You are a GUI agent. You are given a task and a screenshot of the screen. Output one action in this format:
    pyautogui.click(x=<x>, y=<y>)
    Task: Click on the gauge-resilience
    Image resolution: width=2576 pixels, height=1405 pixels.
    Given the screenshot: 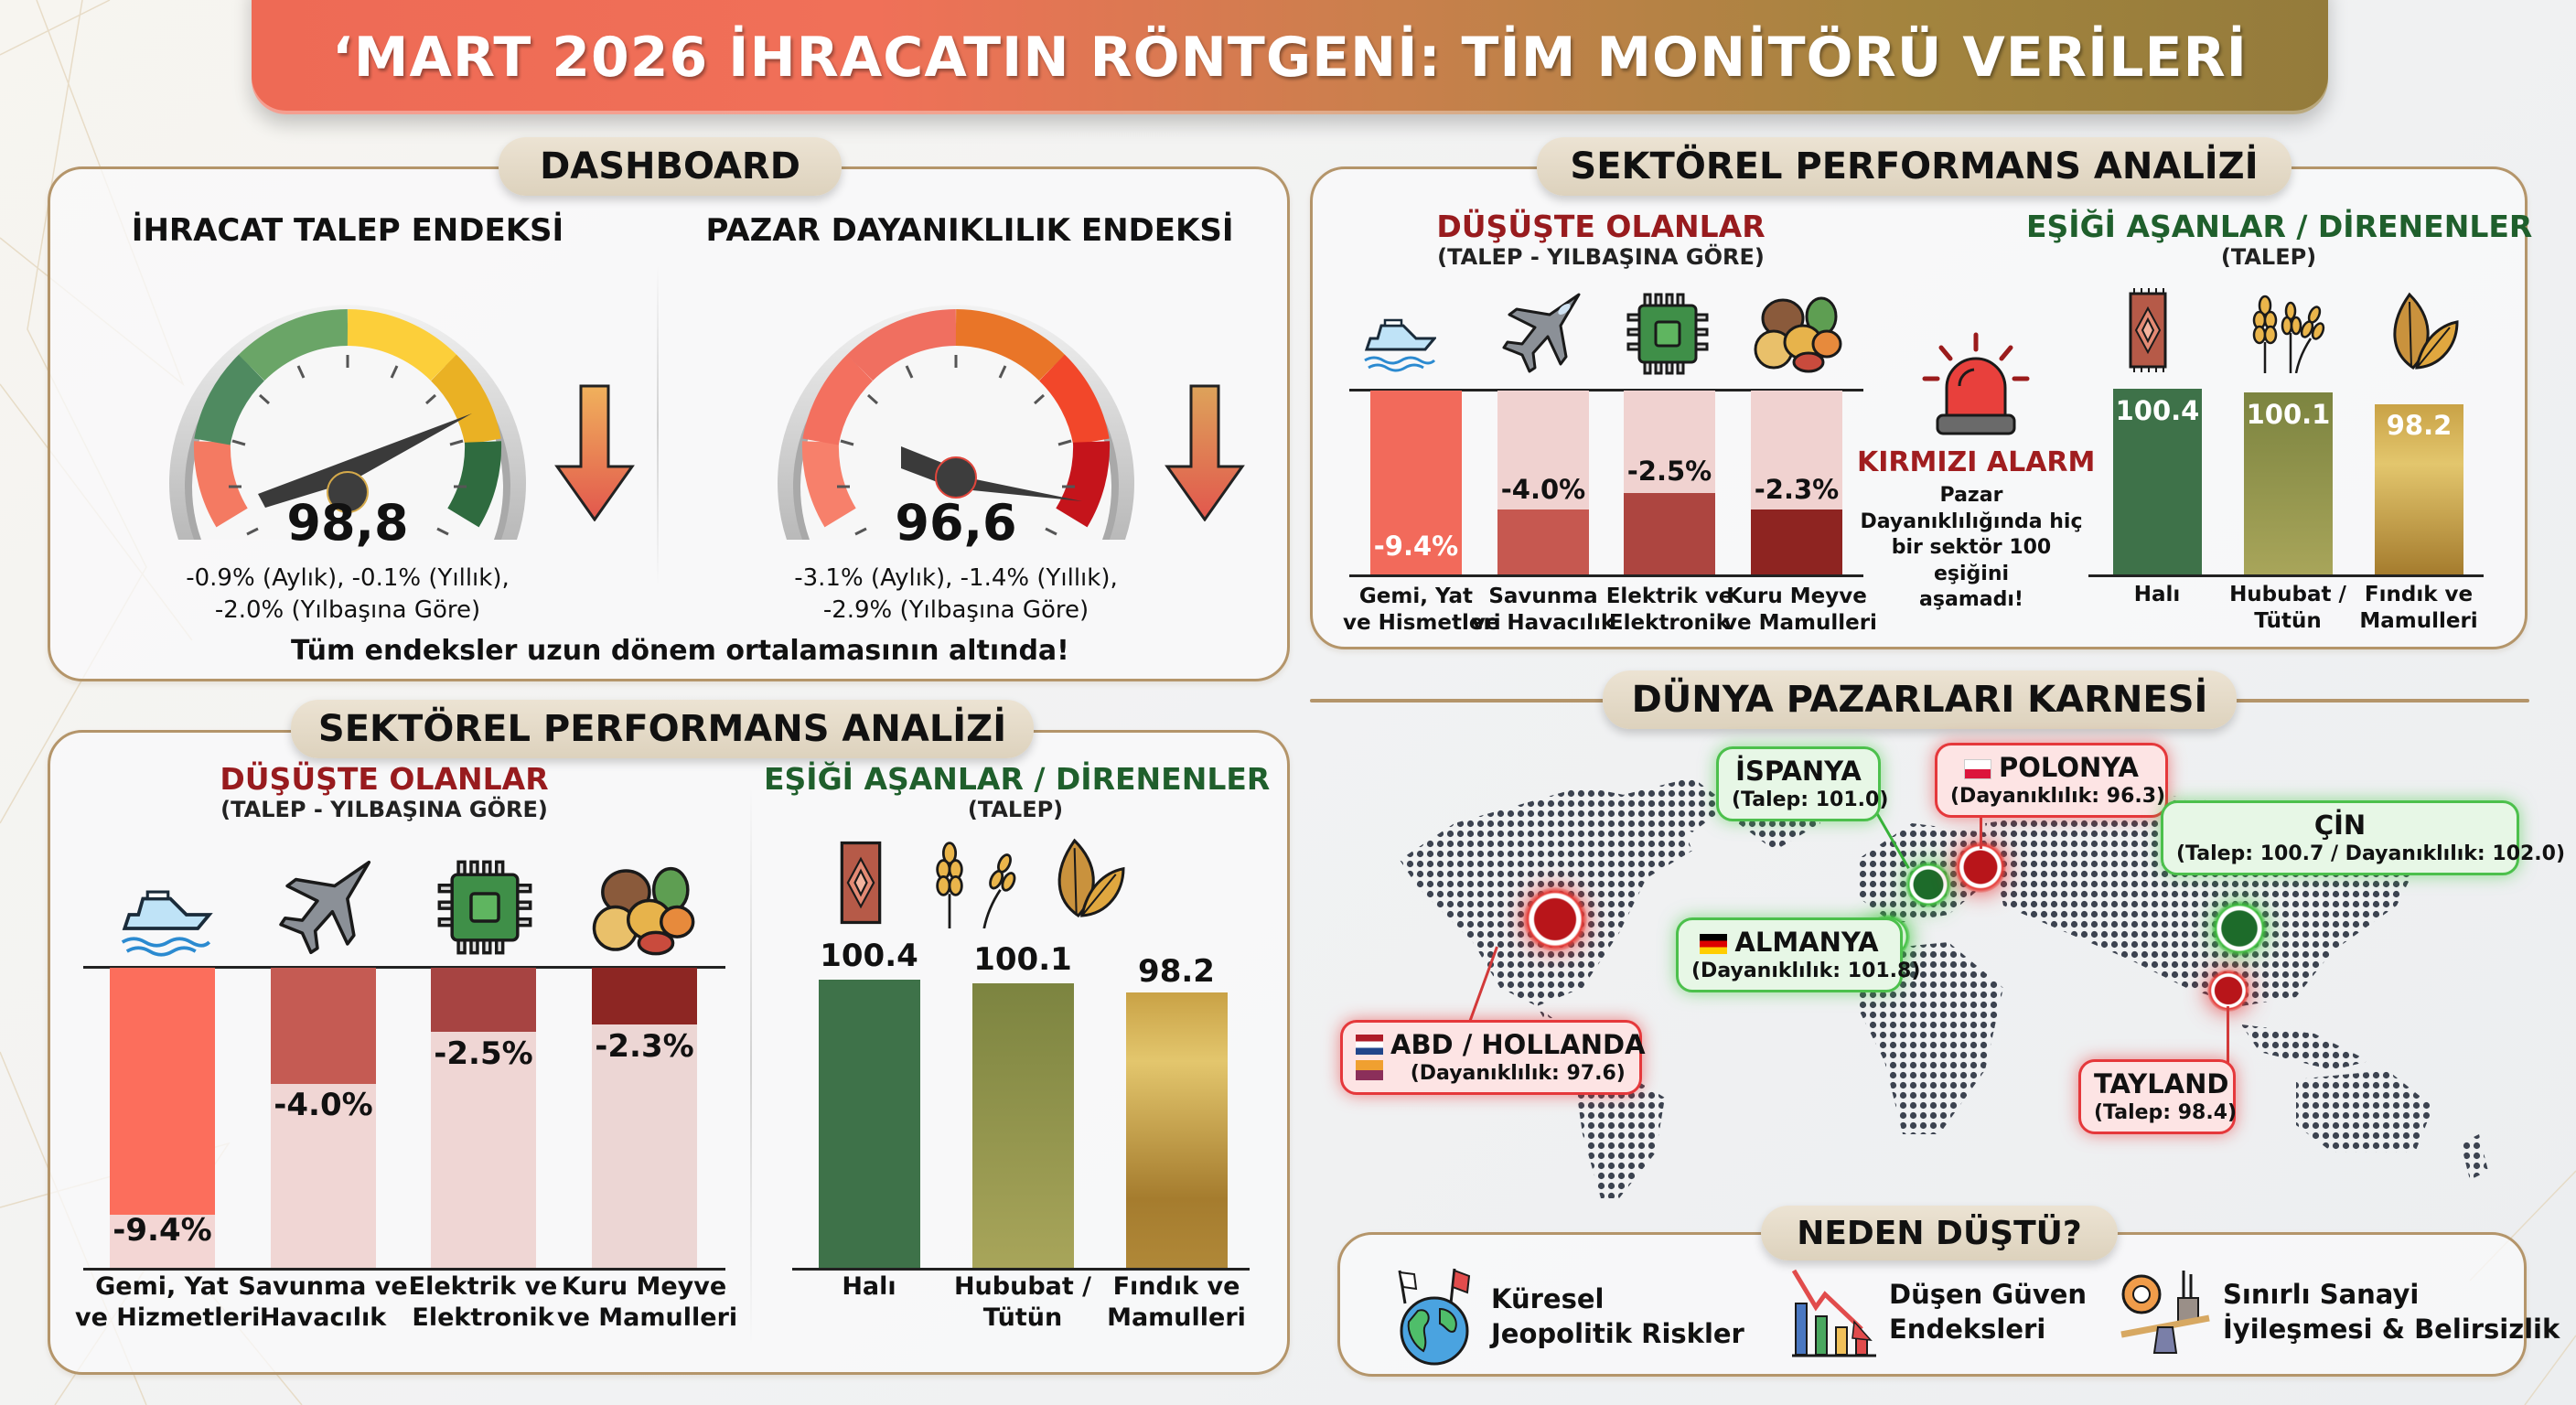 What is the action you would take?
    pyautogui.click(x=956, y=422)
    